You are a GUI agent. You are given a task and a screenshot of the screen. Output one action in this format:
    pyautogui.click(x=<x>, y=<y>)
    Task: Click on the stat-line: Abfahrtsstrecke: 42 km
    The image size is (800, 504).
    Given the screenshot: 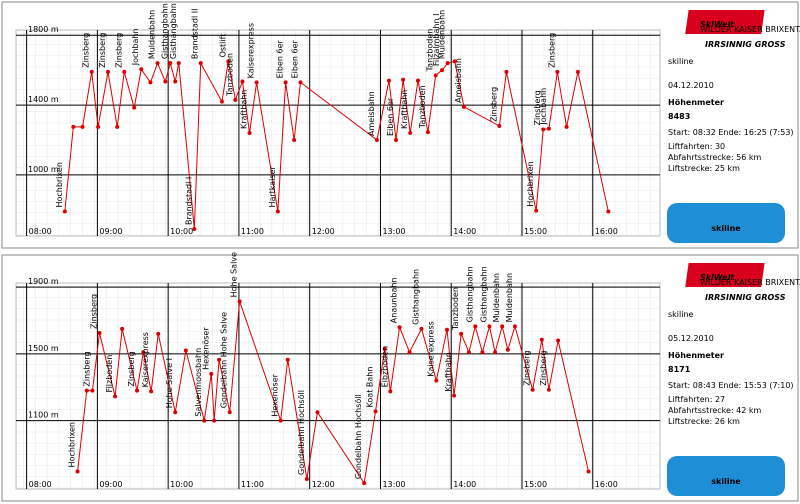 What is the action you would take?
    pyautogui.click(x=715, y=410)
    